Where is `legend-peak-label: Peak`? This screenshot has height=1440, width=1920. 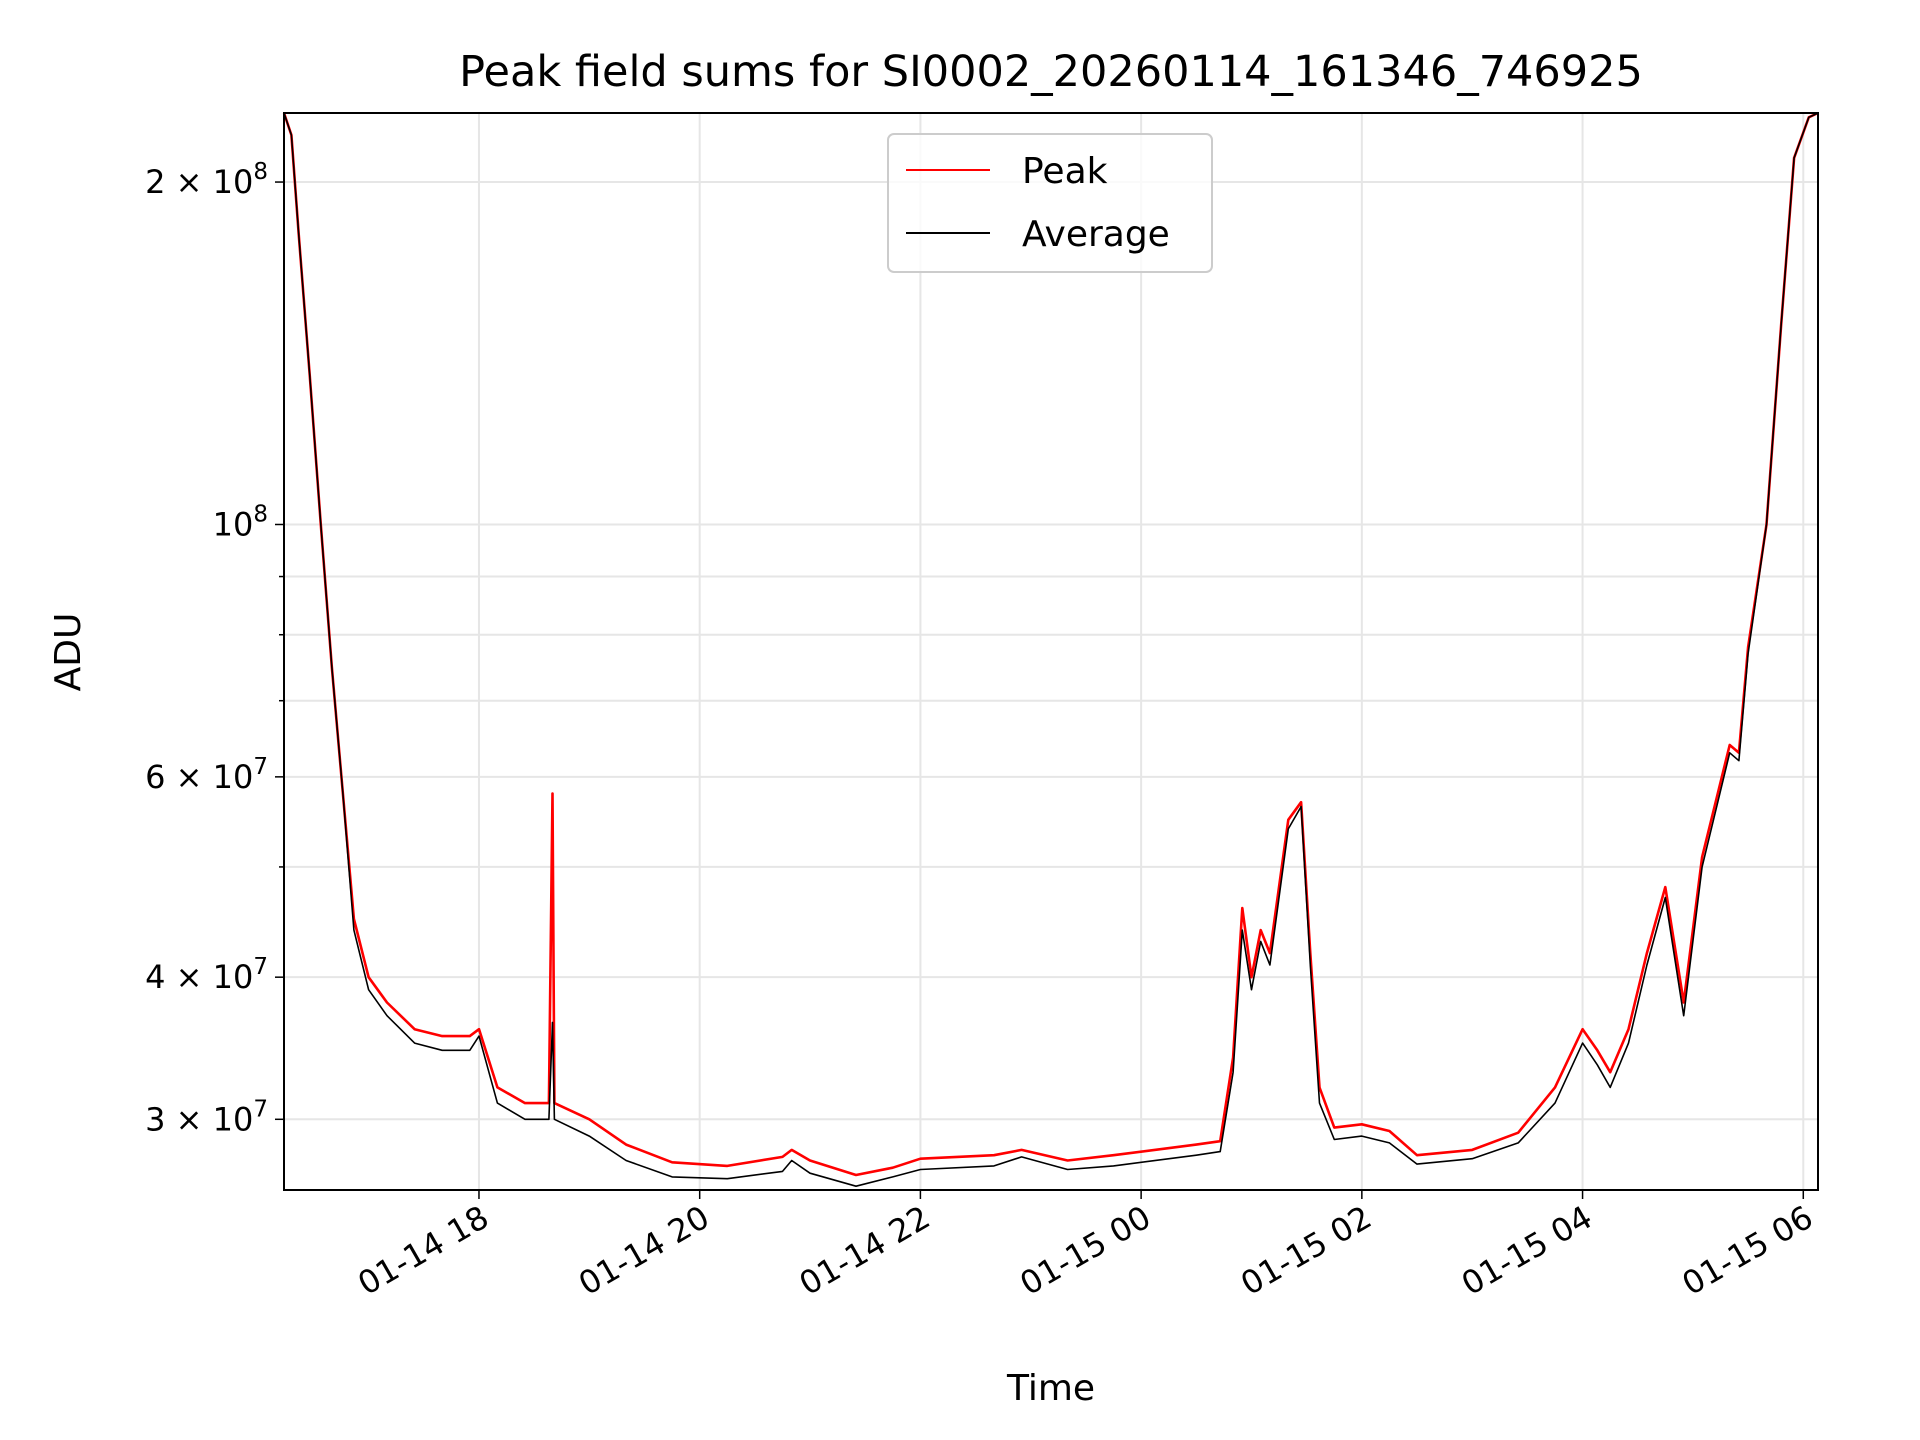 legend-peak-label: Peak is located at coordinates (1065, 171).